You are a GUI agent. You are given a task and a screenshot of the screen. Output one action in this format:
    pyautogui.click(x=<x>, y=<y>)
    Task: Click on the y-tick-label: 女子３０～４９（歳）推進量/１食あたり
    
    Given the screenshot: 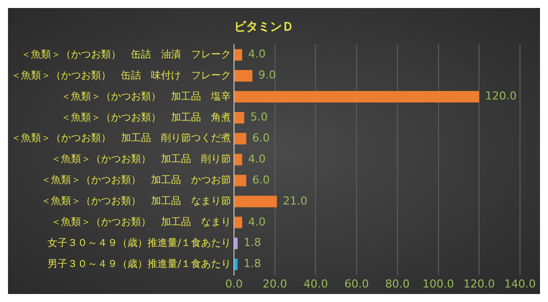 What is the action you would take?
    pyautogui.click(x=139, y=242)
    